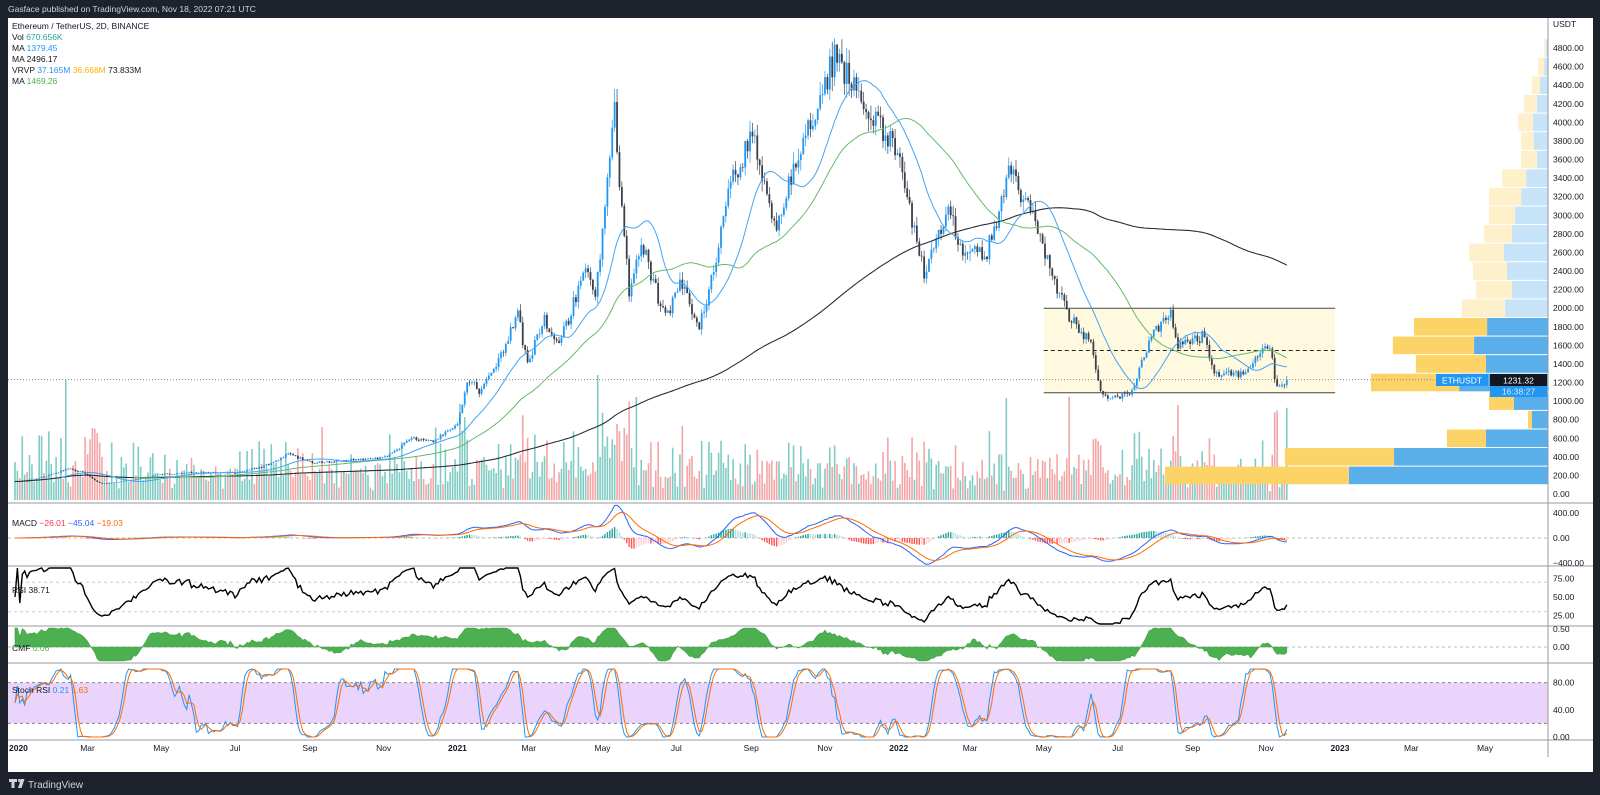 The image size is (1600, 795). Describe the element at coordinates (1545, 48) in the screenshot. I see `volume-profile-down-bar` at that location.